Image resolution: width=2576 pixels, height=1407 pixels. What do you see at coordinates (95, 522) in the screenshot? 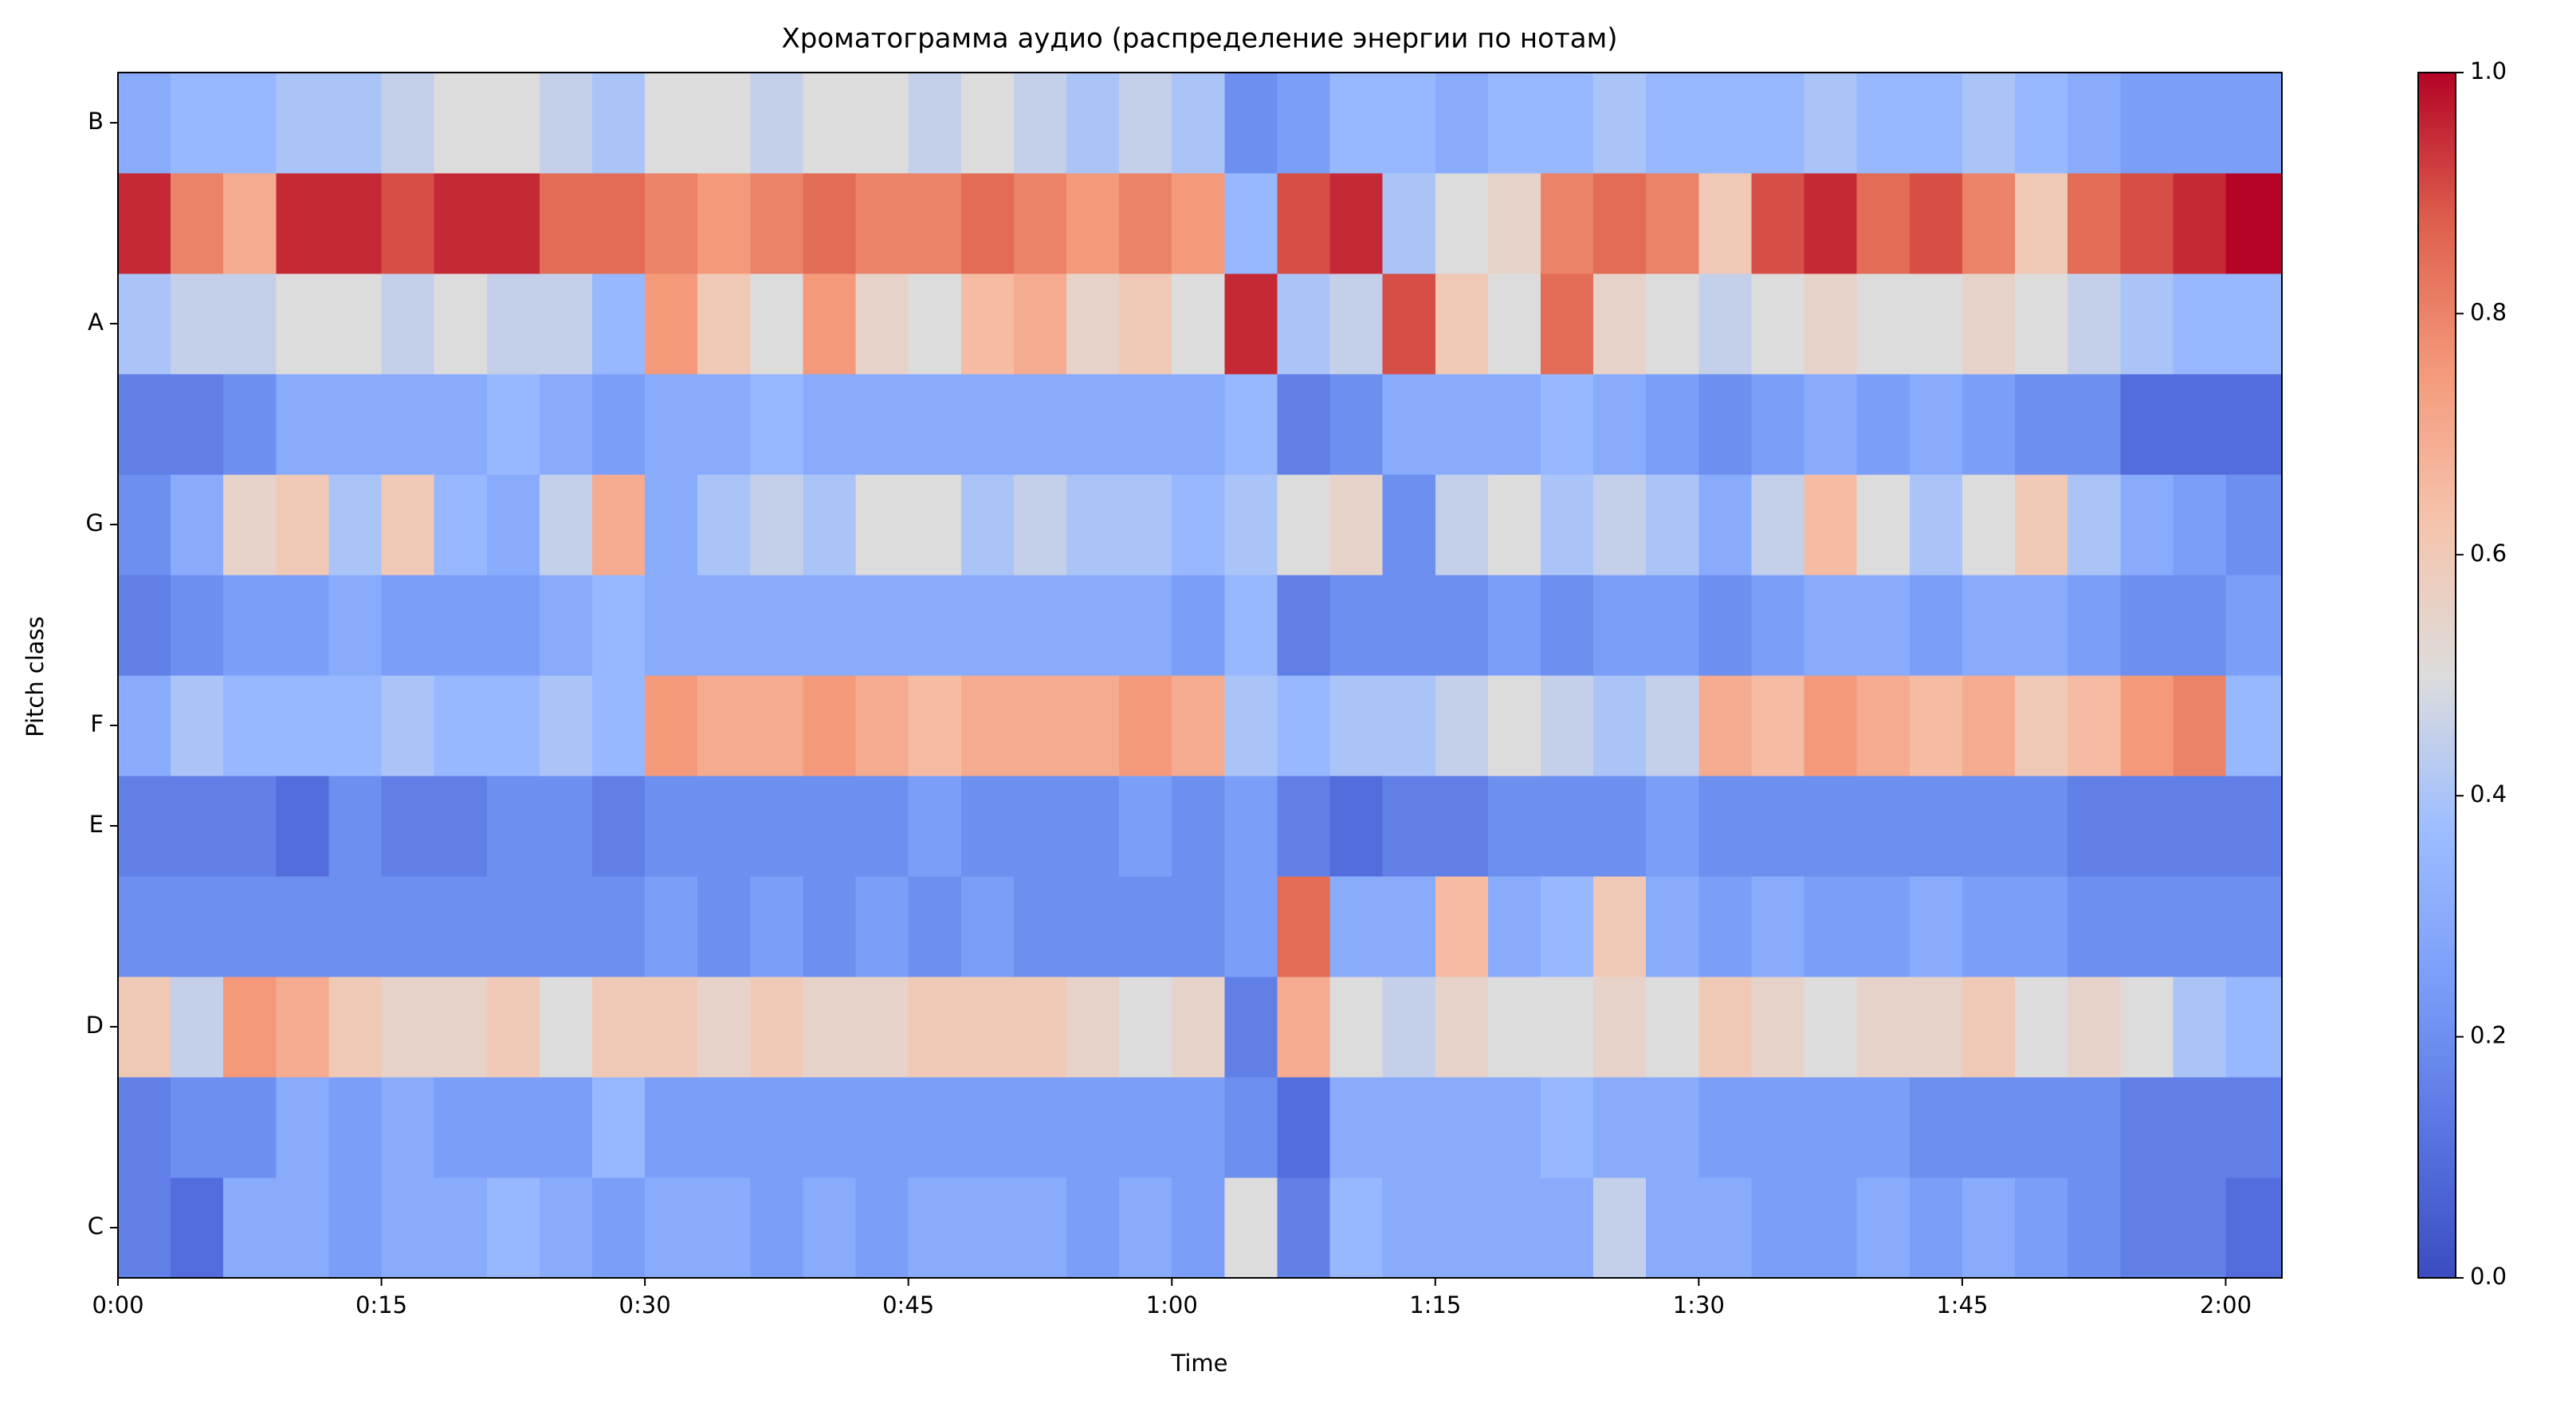
I see `y-tick-label: G` at bounding box center [95, 522].